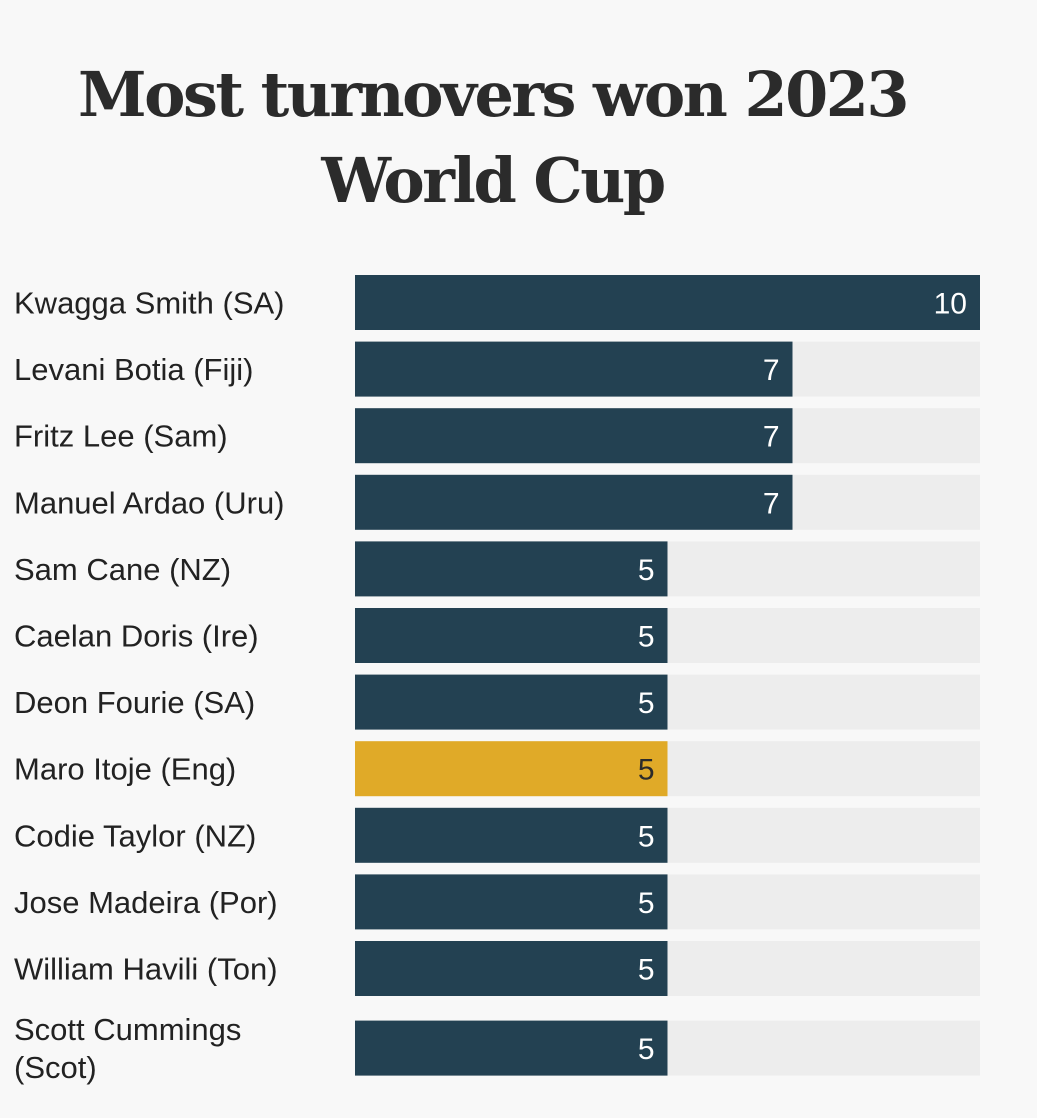 This screenshot has height=1118, width=1037. What do you see at coordinates (122, 569) in the screenshot?
I see `category-label: Sam Cane (NZ)` at bounding box center [122, 569].